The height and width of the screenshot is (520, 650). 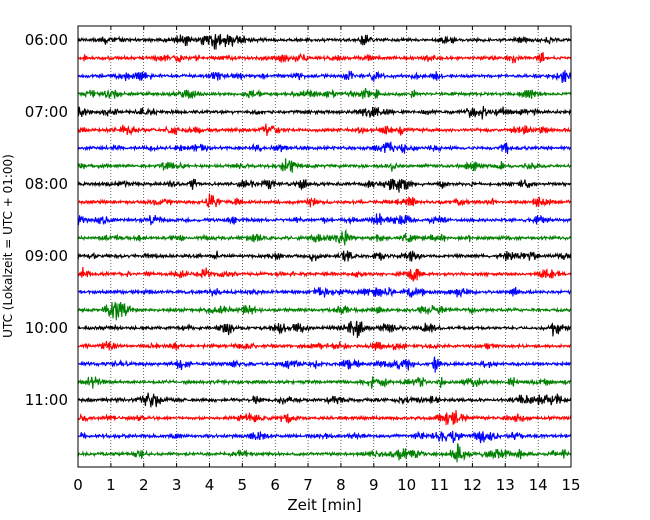 What do you see at coordinates (374, 485) in the screenshot?
I see `x-tick-label: 9` at bounding box center [374, 485].